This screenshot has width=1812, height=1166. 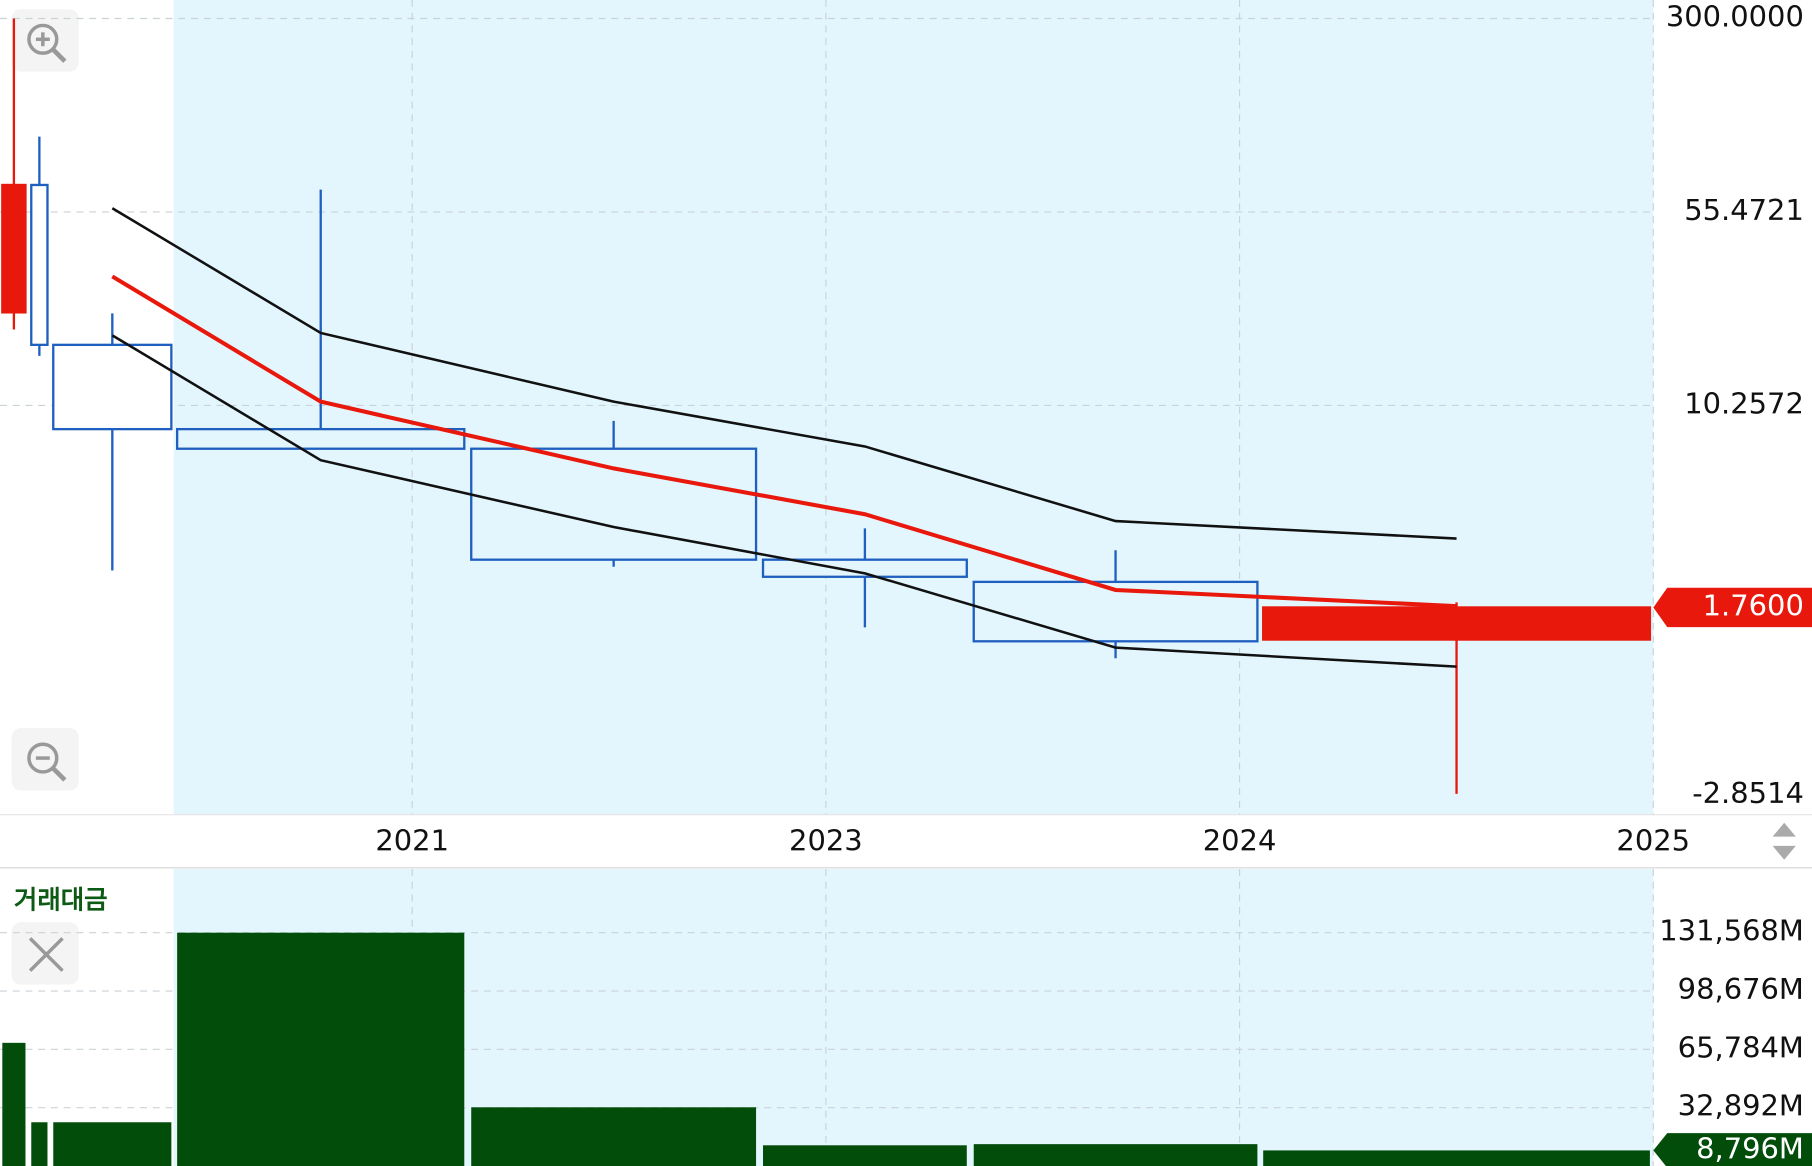 I want to click on y-tick-label: 10.2572, so click(x=1744, y=403).